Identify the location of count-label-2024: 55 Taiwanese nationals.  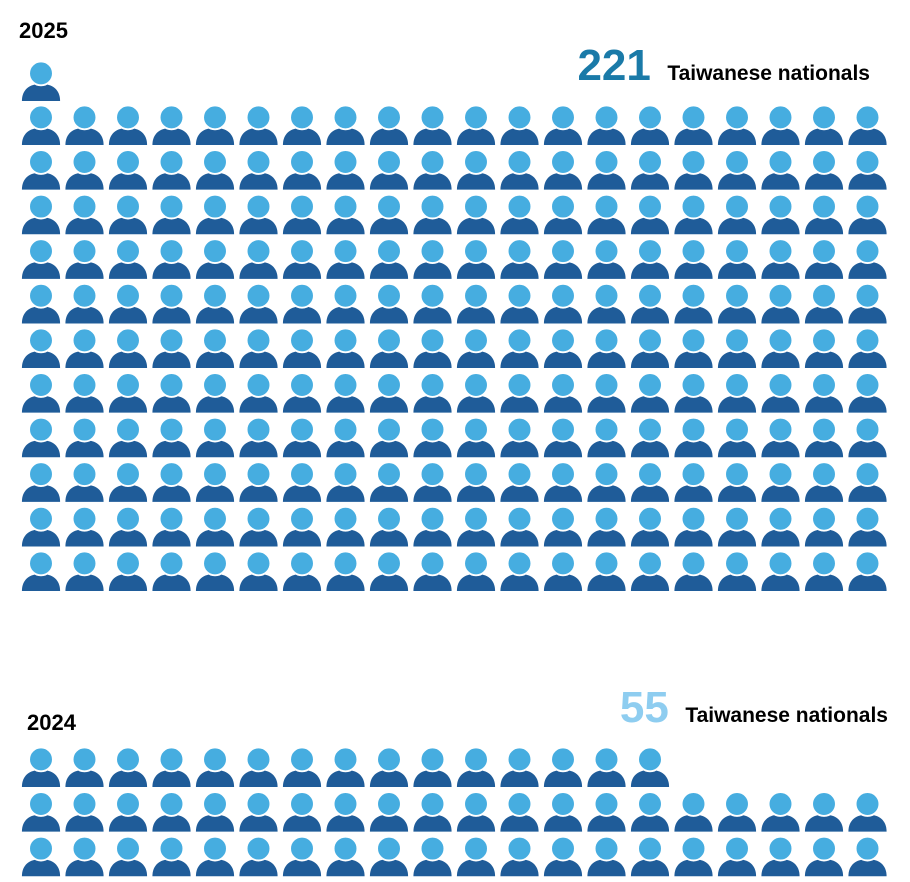
(754, 707).